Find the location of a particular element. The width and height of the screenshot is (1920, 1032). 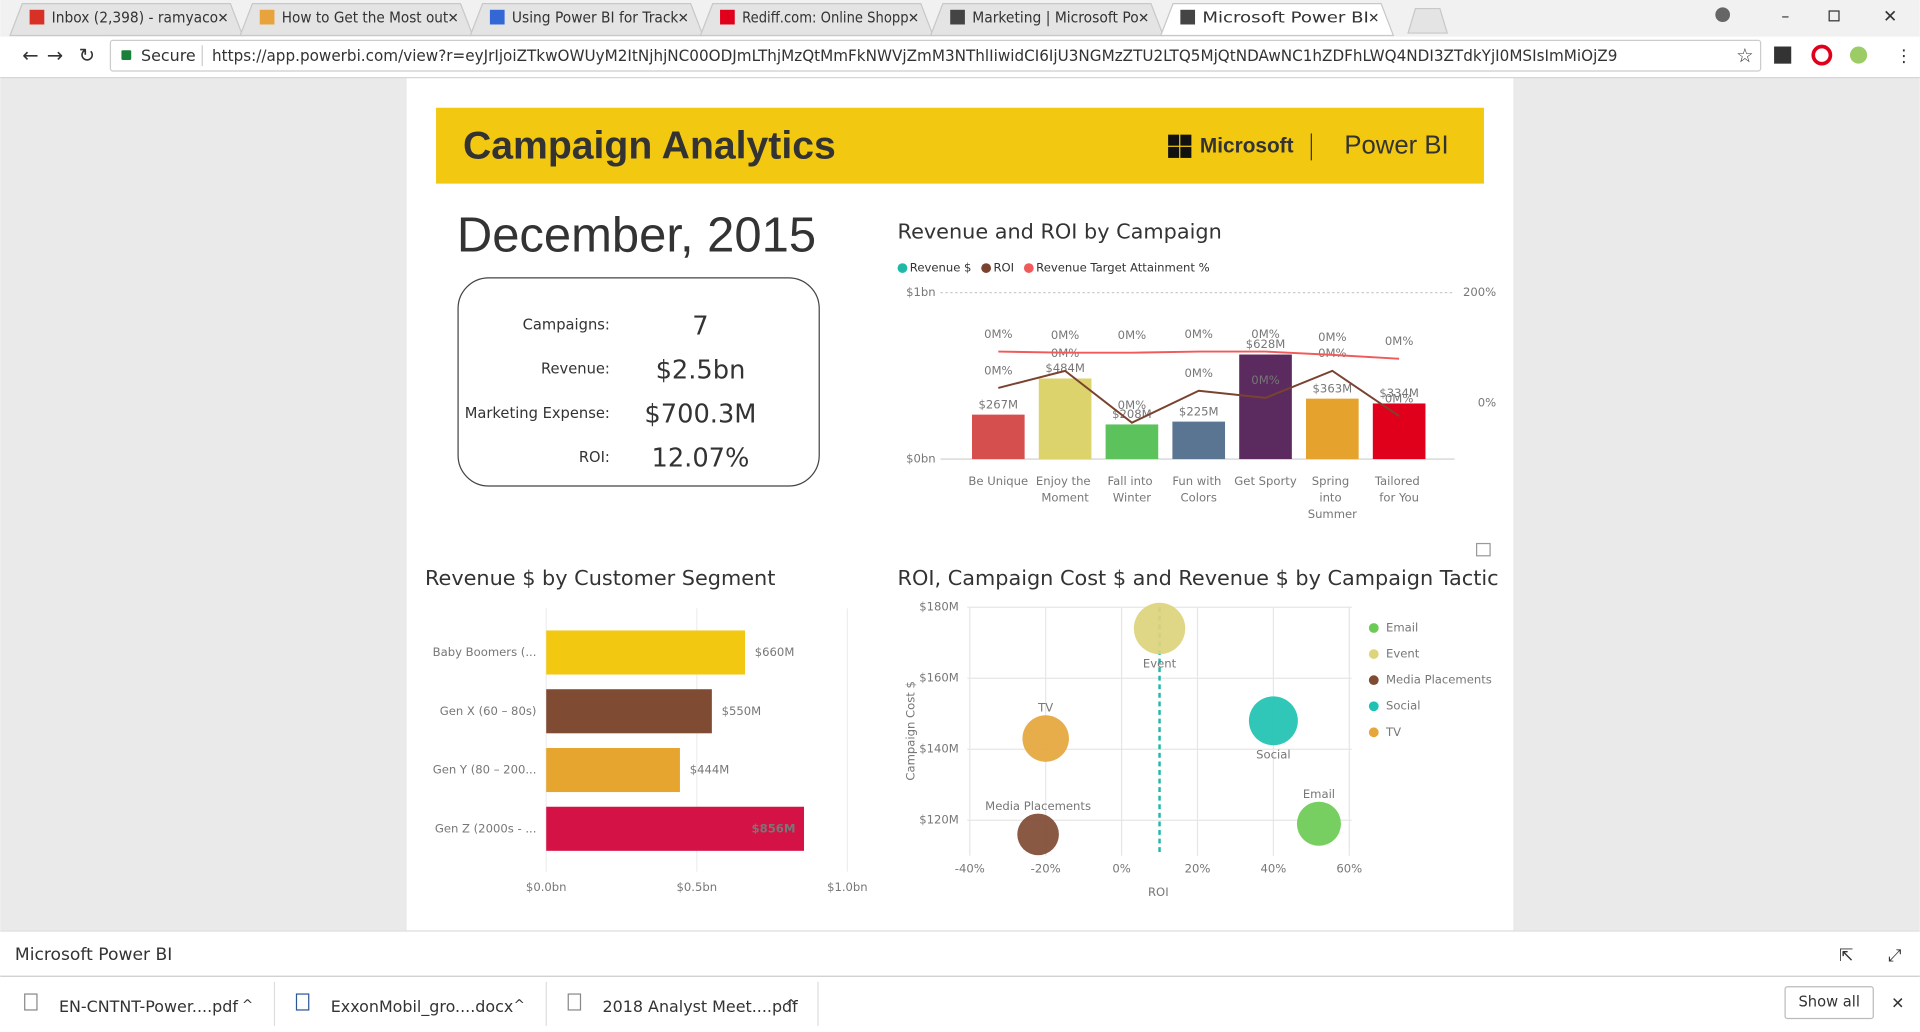

bubble-label: Media Placements is located at coordinates (1038, 806).